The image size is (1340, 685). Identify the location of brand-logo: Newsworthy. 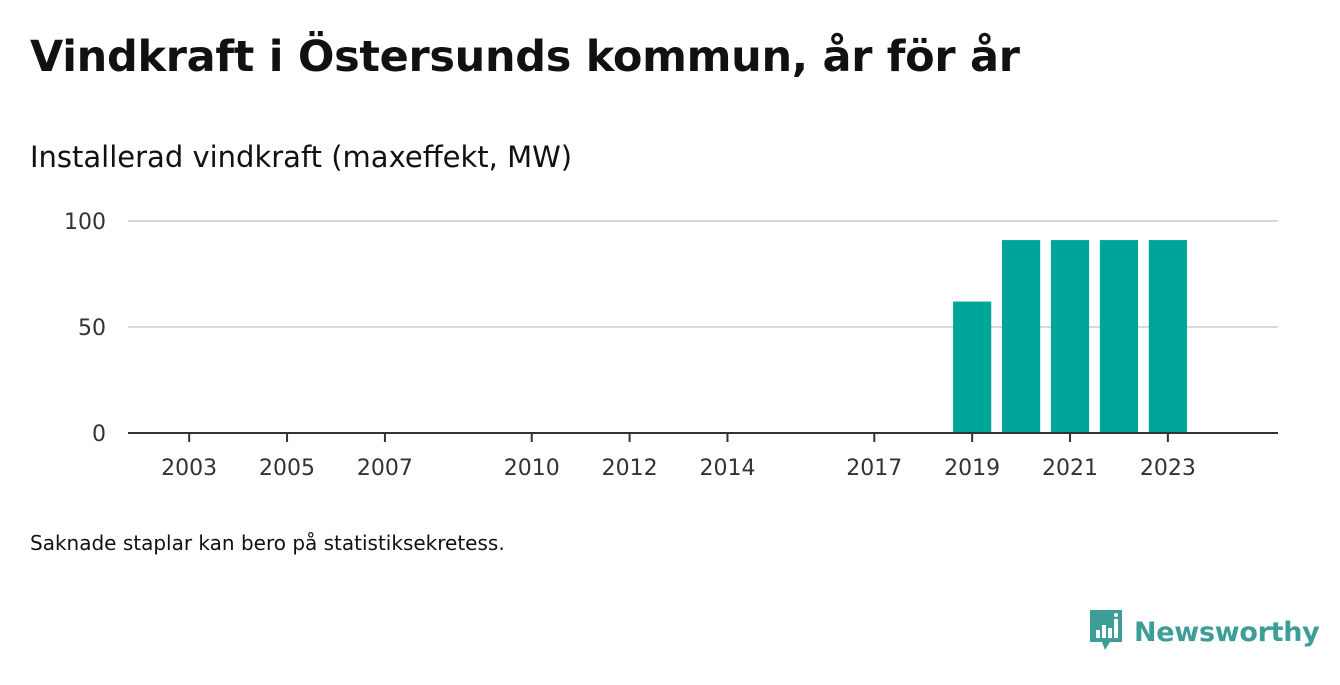
(1204, 632).